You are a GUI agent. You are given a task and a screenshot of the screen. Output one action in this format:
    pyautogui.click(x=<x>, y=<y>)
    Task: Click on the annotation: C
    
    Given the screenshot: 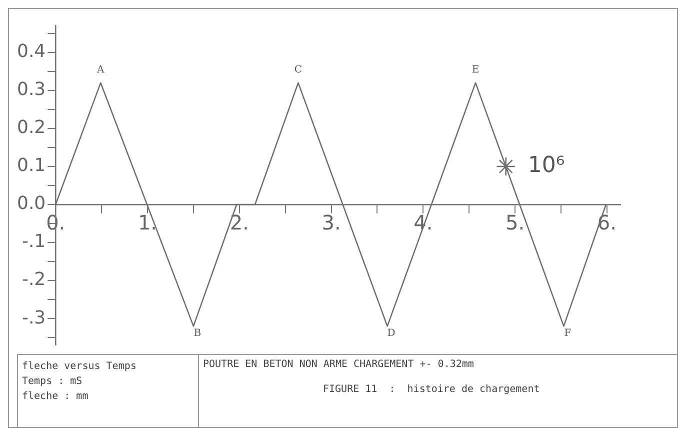 What is the action you would take?
    pyautogui.click(x=298, y=70)
    